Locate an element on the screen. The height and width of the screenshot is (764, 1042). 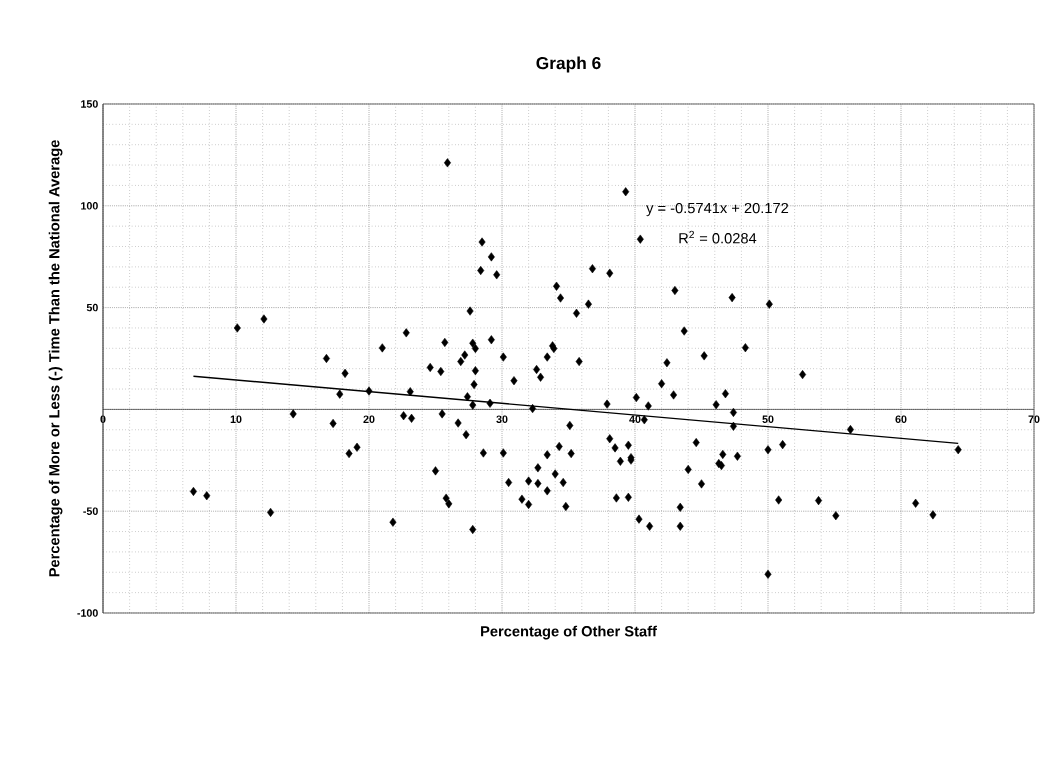
y-tick-label: -100 is located at coordinates (87, 613).